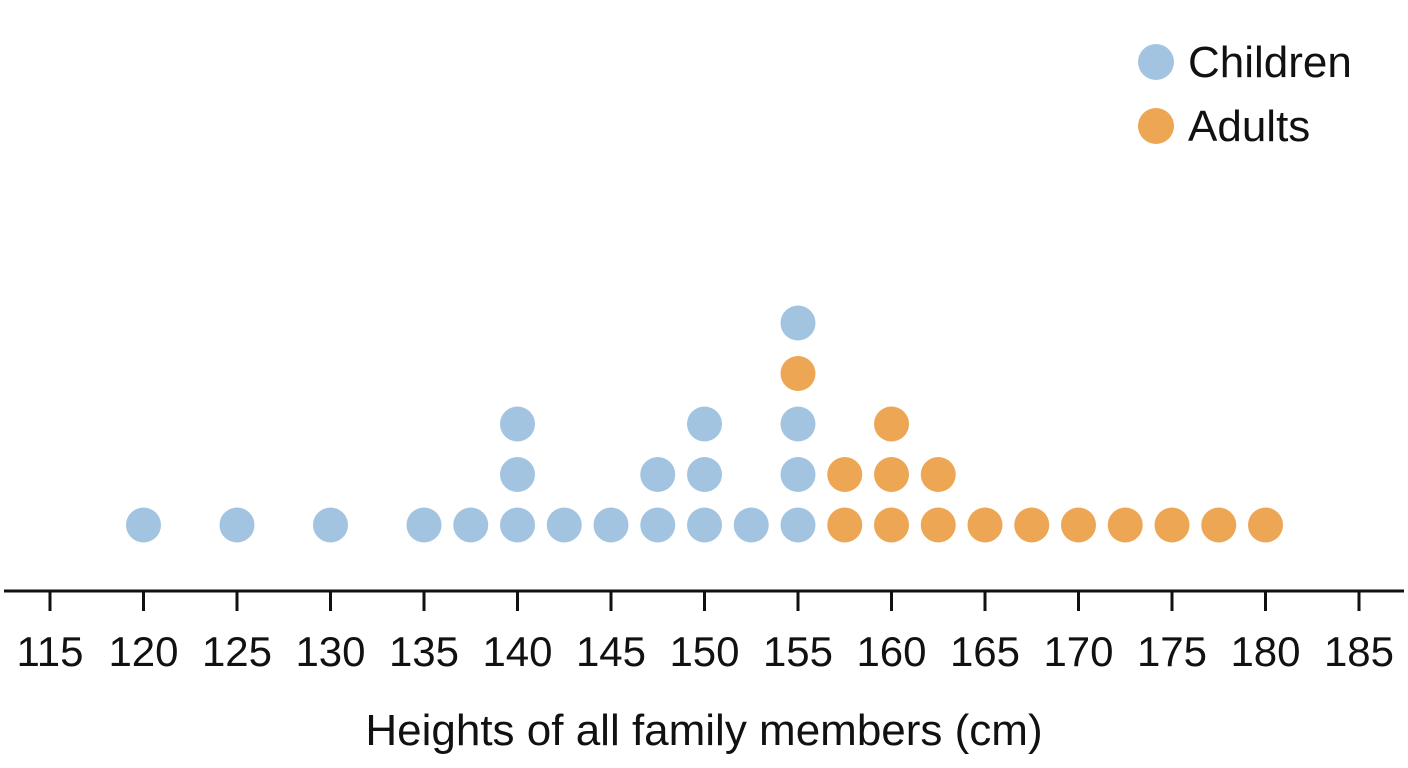 This screenshot has width=1408, height=768. Describe the element at coordinates (50, 651) in the screenshot. I see `x-tick-label: 115` at that location.